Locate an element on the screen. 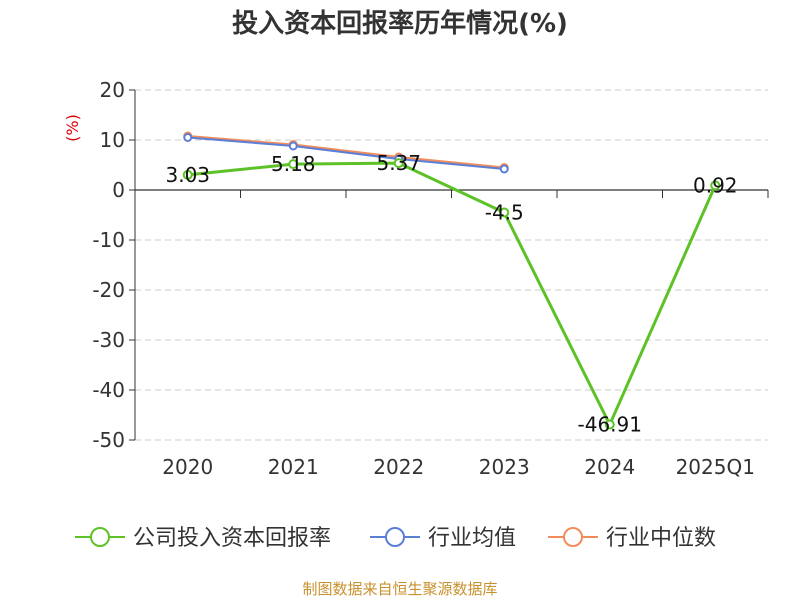  data-label: -4.5 is located at coordinates (504, 213).